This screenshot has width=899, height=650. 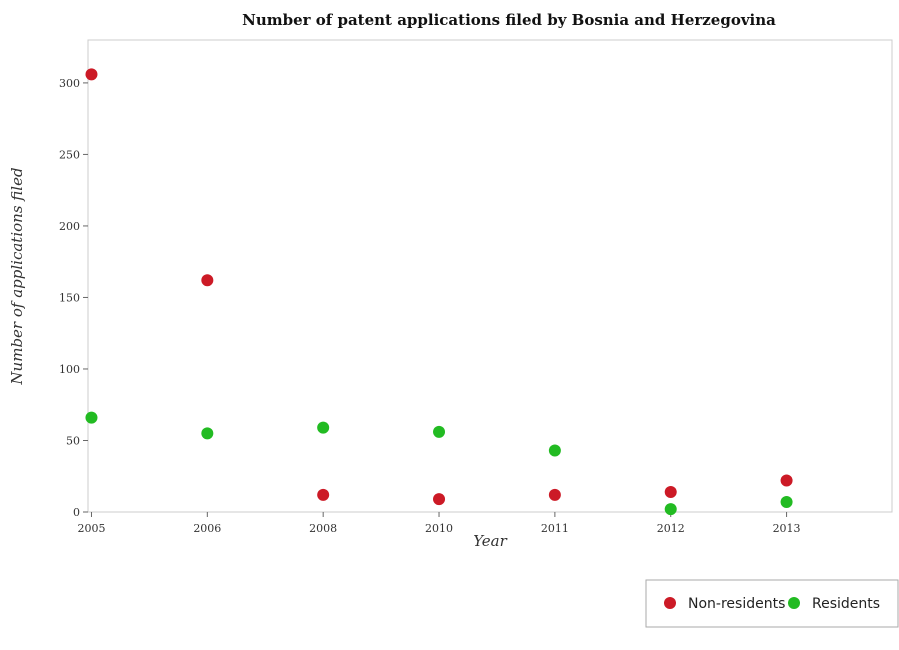 What do you see at coordinates (794, 603) in the screenshot?
I see `legend-marker-residents` at bounding box center [794, 603].